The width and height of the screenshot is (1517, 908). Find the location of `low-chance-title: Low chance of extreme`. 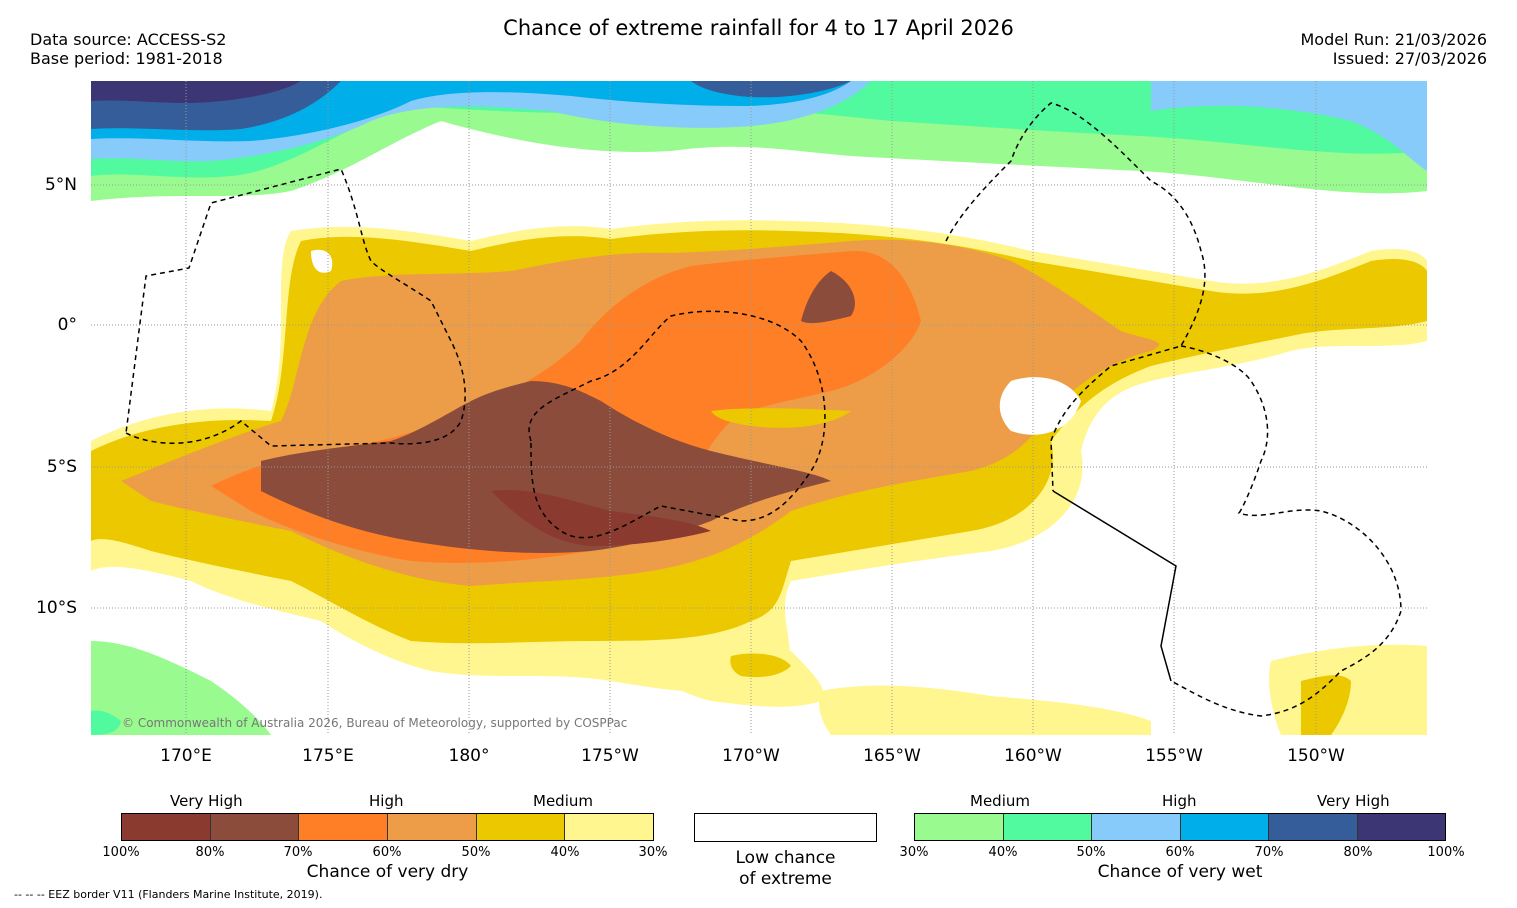

low-chance-title: Low chance of extreme is located at coordinates (785, 869).